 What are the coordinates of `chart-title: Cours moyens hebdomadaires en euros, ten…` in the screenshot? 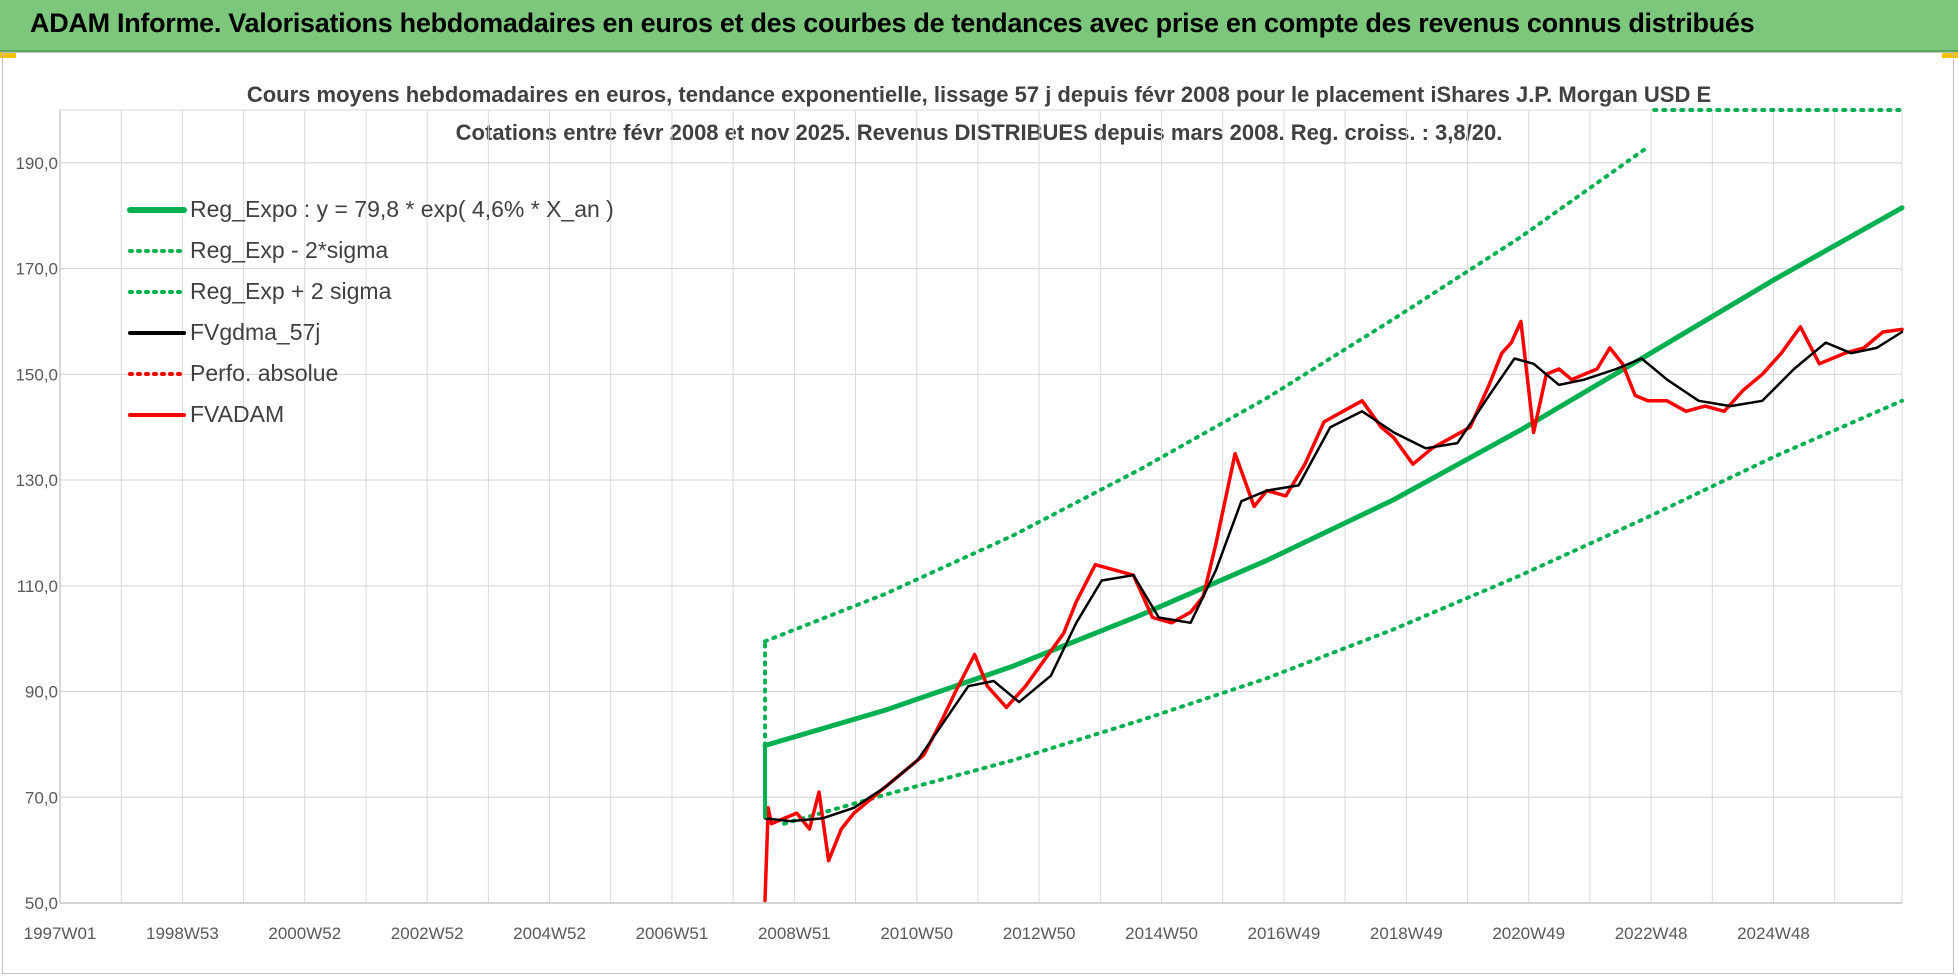 It's located at (979, 94).